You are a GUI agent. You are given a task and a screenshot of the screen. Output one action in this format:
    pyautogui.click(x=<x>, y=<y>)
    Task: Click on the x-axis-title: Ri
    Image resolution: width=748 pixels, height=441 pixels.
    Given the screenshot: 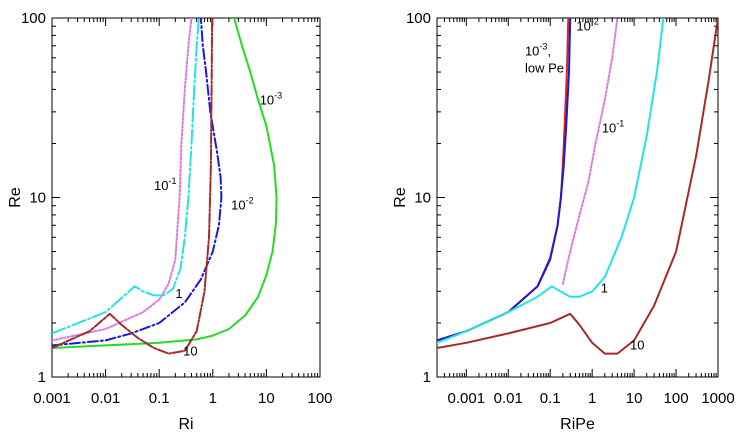 What is the action you would take?
    pyautogui.click(x=185, y=424)
    